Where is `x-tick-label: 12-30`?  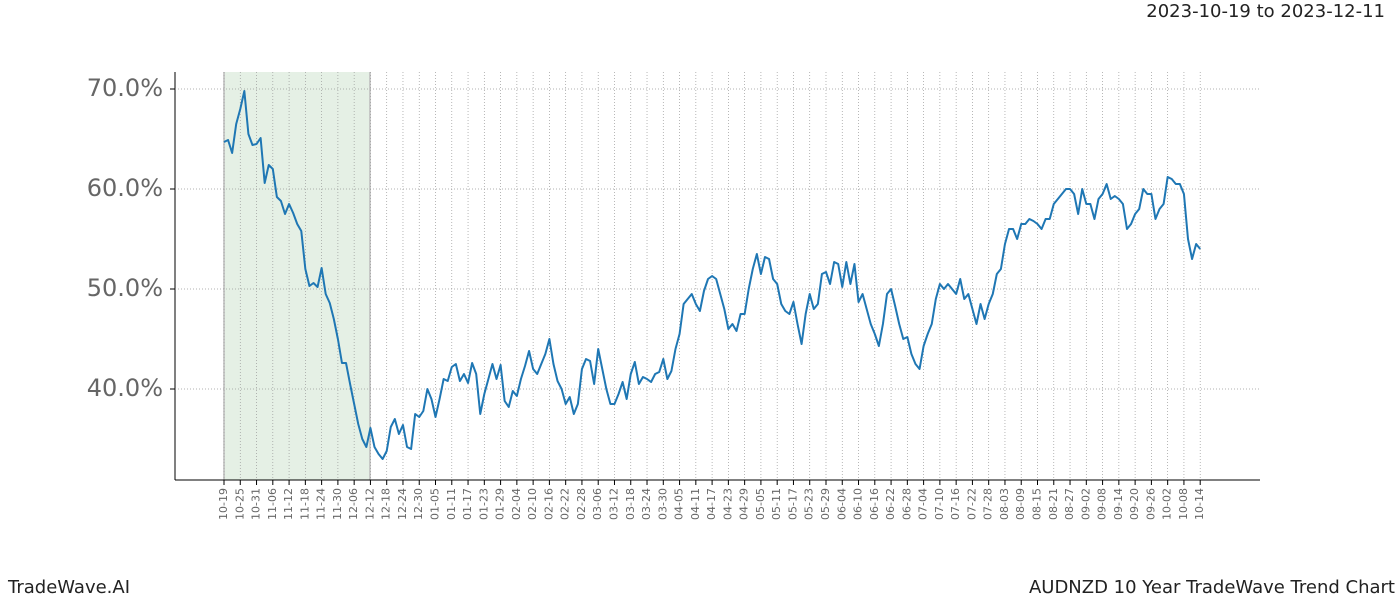 x-tick-label: 12-30 is located at coordinates (418, 504).